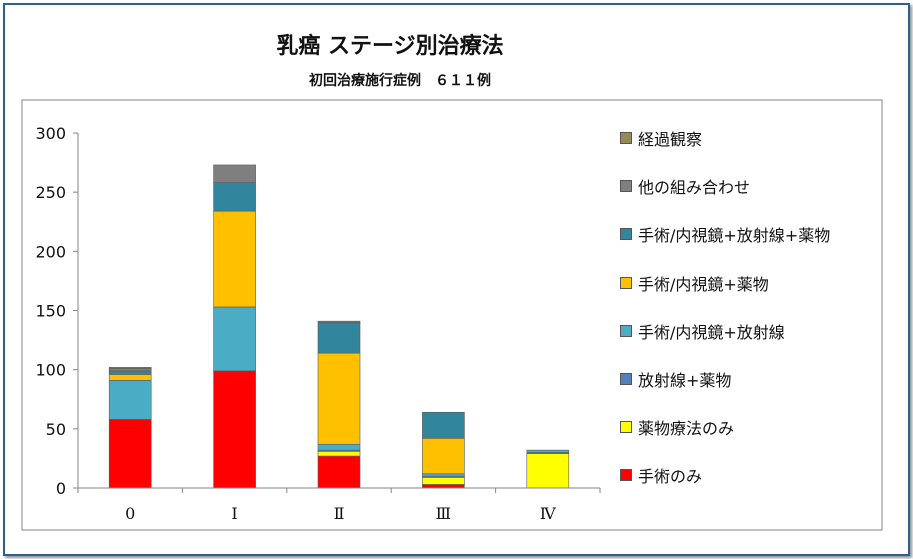  I want to click on x-tick-label-2: Ⅱ, so click(339, 513).